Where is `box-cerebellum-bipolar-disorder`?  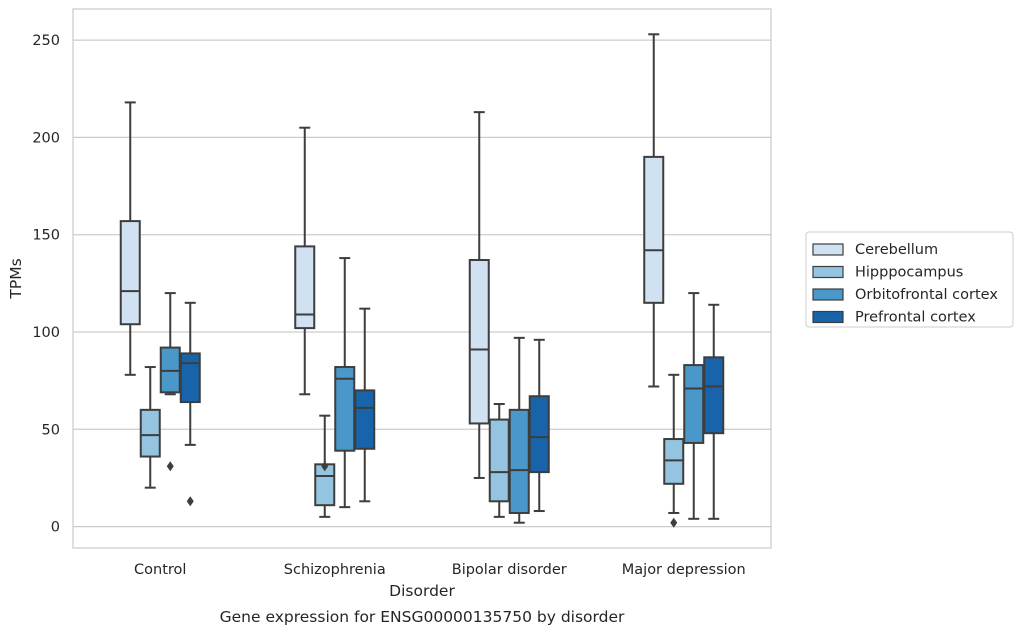 box-cerebellum-bipolar-disorder is located at coordinates (479, 295).